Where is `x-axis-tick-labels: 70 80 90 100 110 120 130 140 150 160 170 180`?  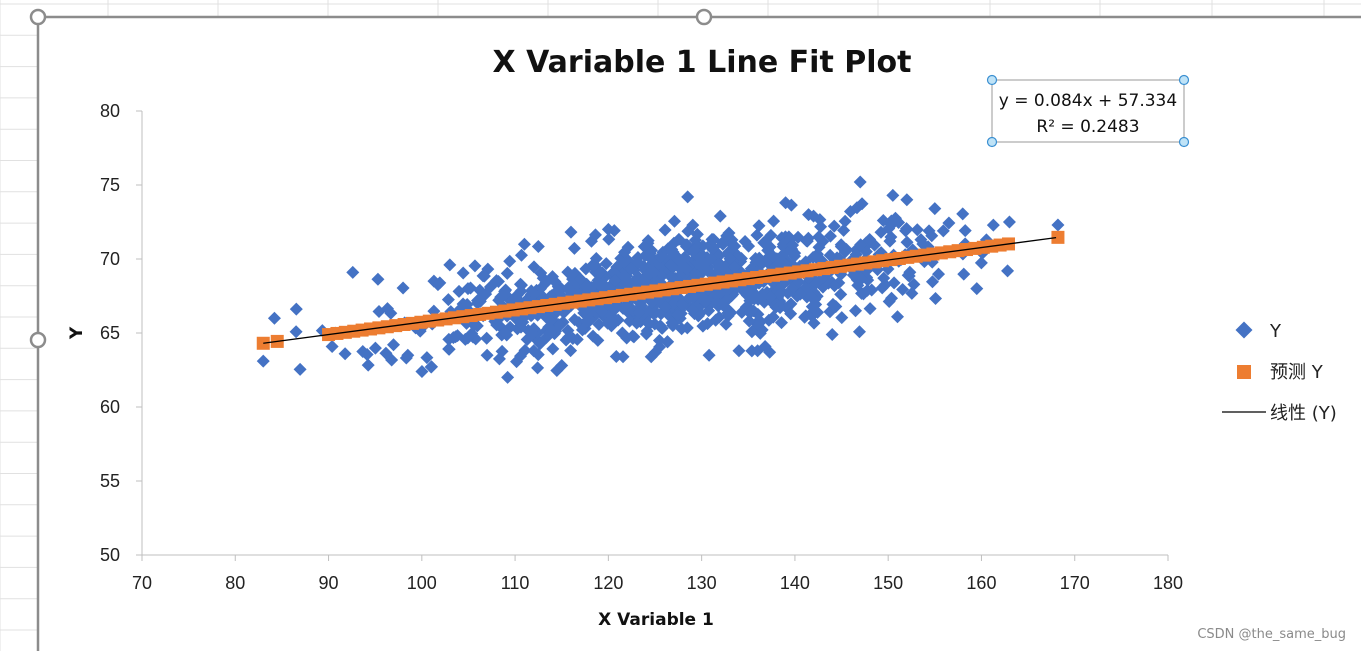 x-axis-tick-labels: 70 80 90 100 110 120 130 140 150 160 170 180 is located at coordinates (657, 583).